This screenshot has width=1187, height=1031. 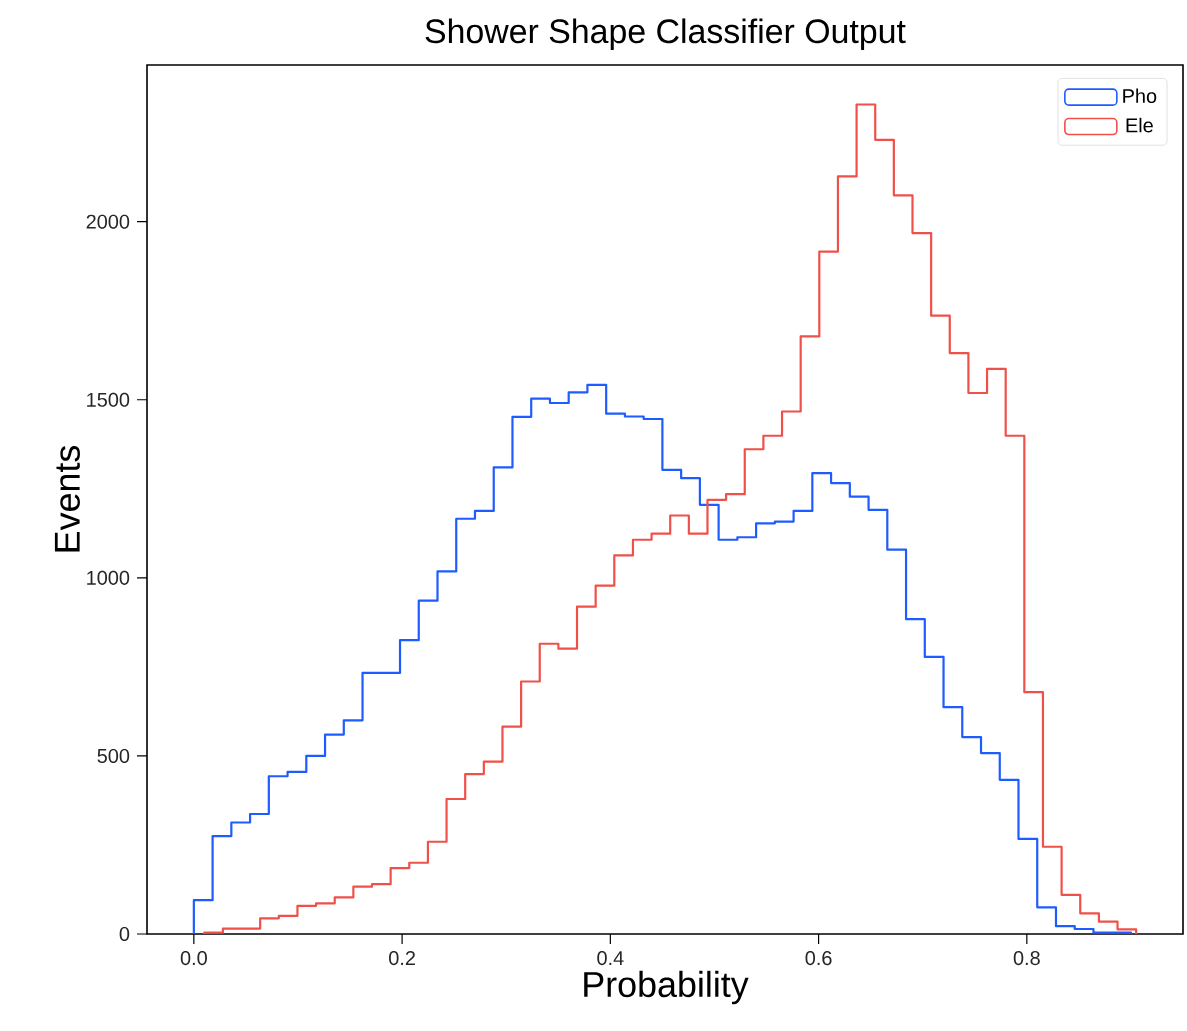 What do you see at coordinates (402, 958) in the screenshot?
I see `x-tick-label: 0.2` at bounding box center [402, 958].